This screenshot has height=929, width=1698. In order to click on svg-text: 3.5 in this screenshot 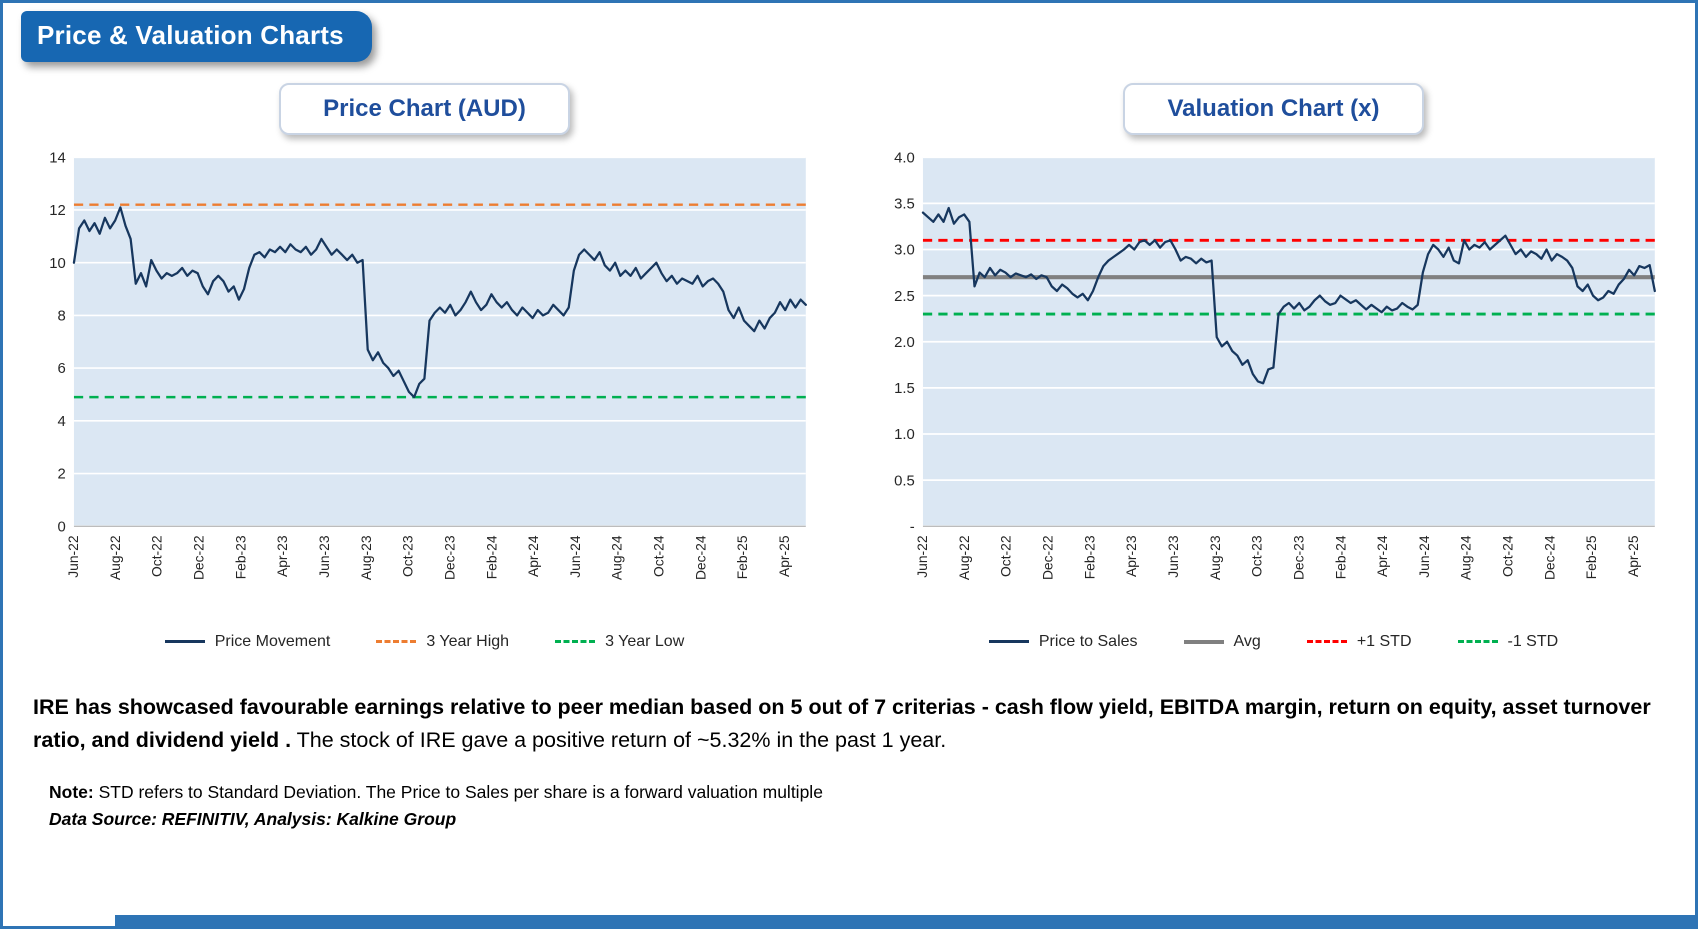, I will do `click(904, 205)`.